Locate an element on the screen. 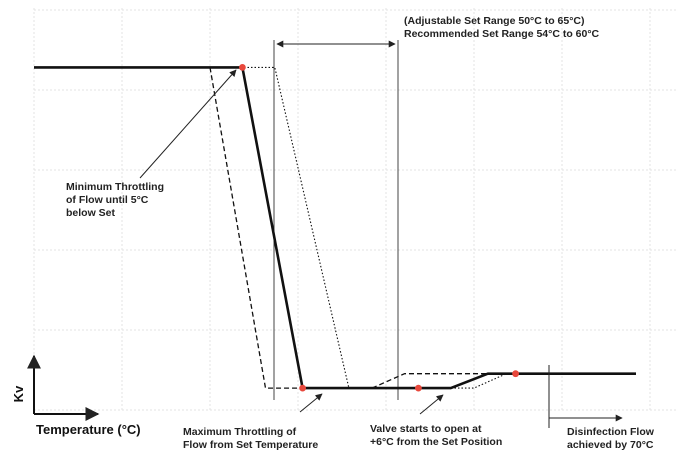 This screenshot has height=452, width=681. min-throttling-leader is located at coordinates (188, 124).